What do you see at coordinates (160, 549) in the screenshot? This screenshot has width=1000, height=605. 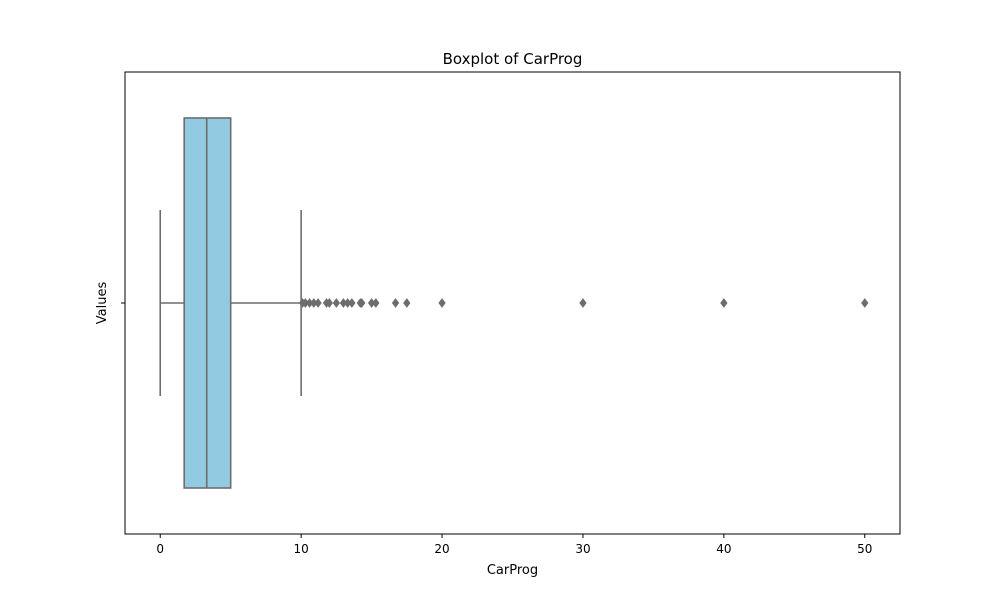 I see `x-tick-label: 0` at bounding box center [160, 549].